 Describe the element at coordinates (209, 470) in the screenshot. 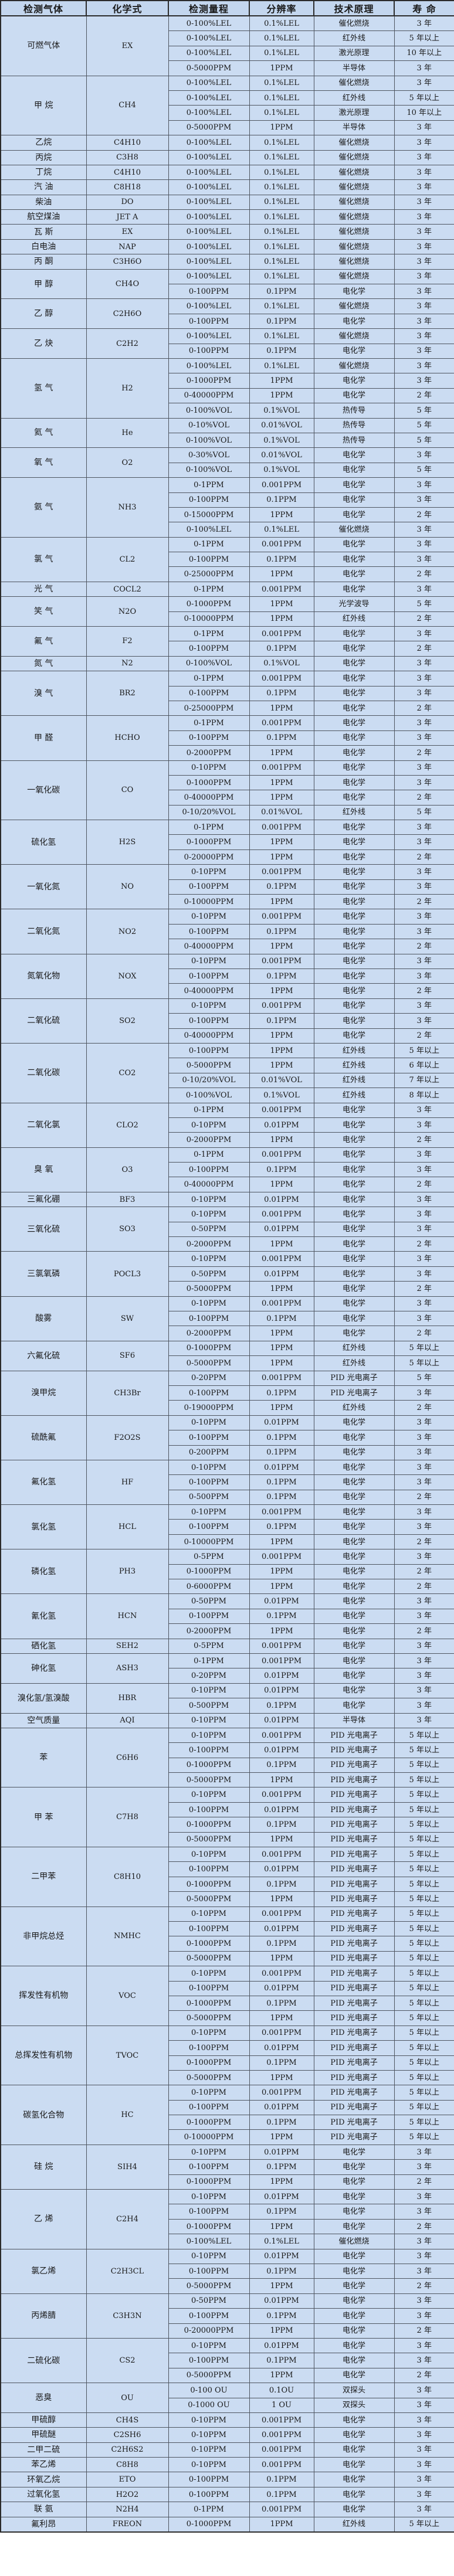

I see `range-cell: 0-100%VOL` at that location.